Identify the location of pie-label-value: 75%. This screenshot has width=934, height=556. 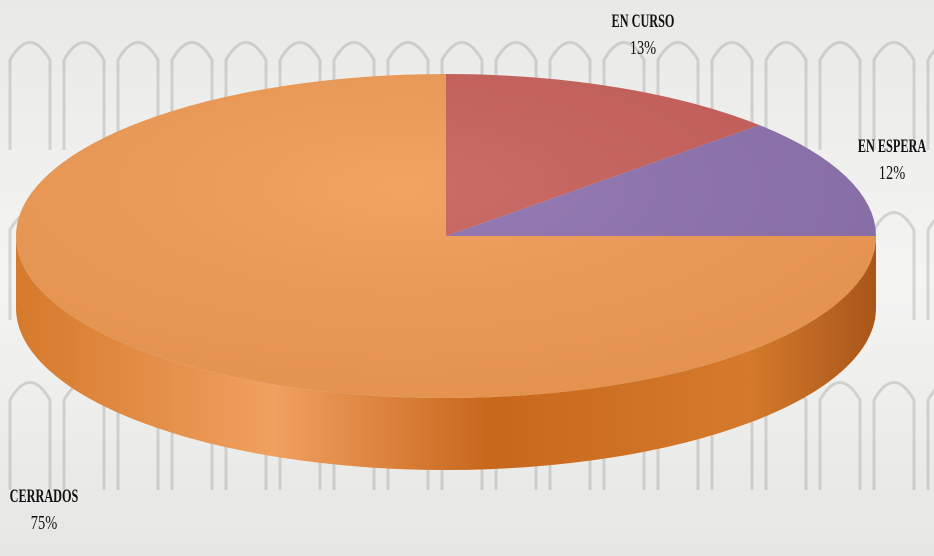
(44, 523).